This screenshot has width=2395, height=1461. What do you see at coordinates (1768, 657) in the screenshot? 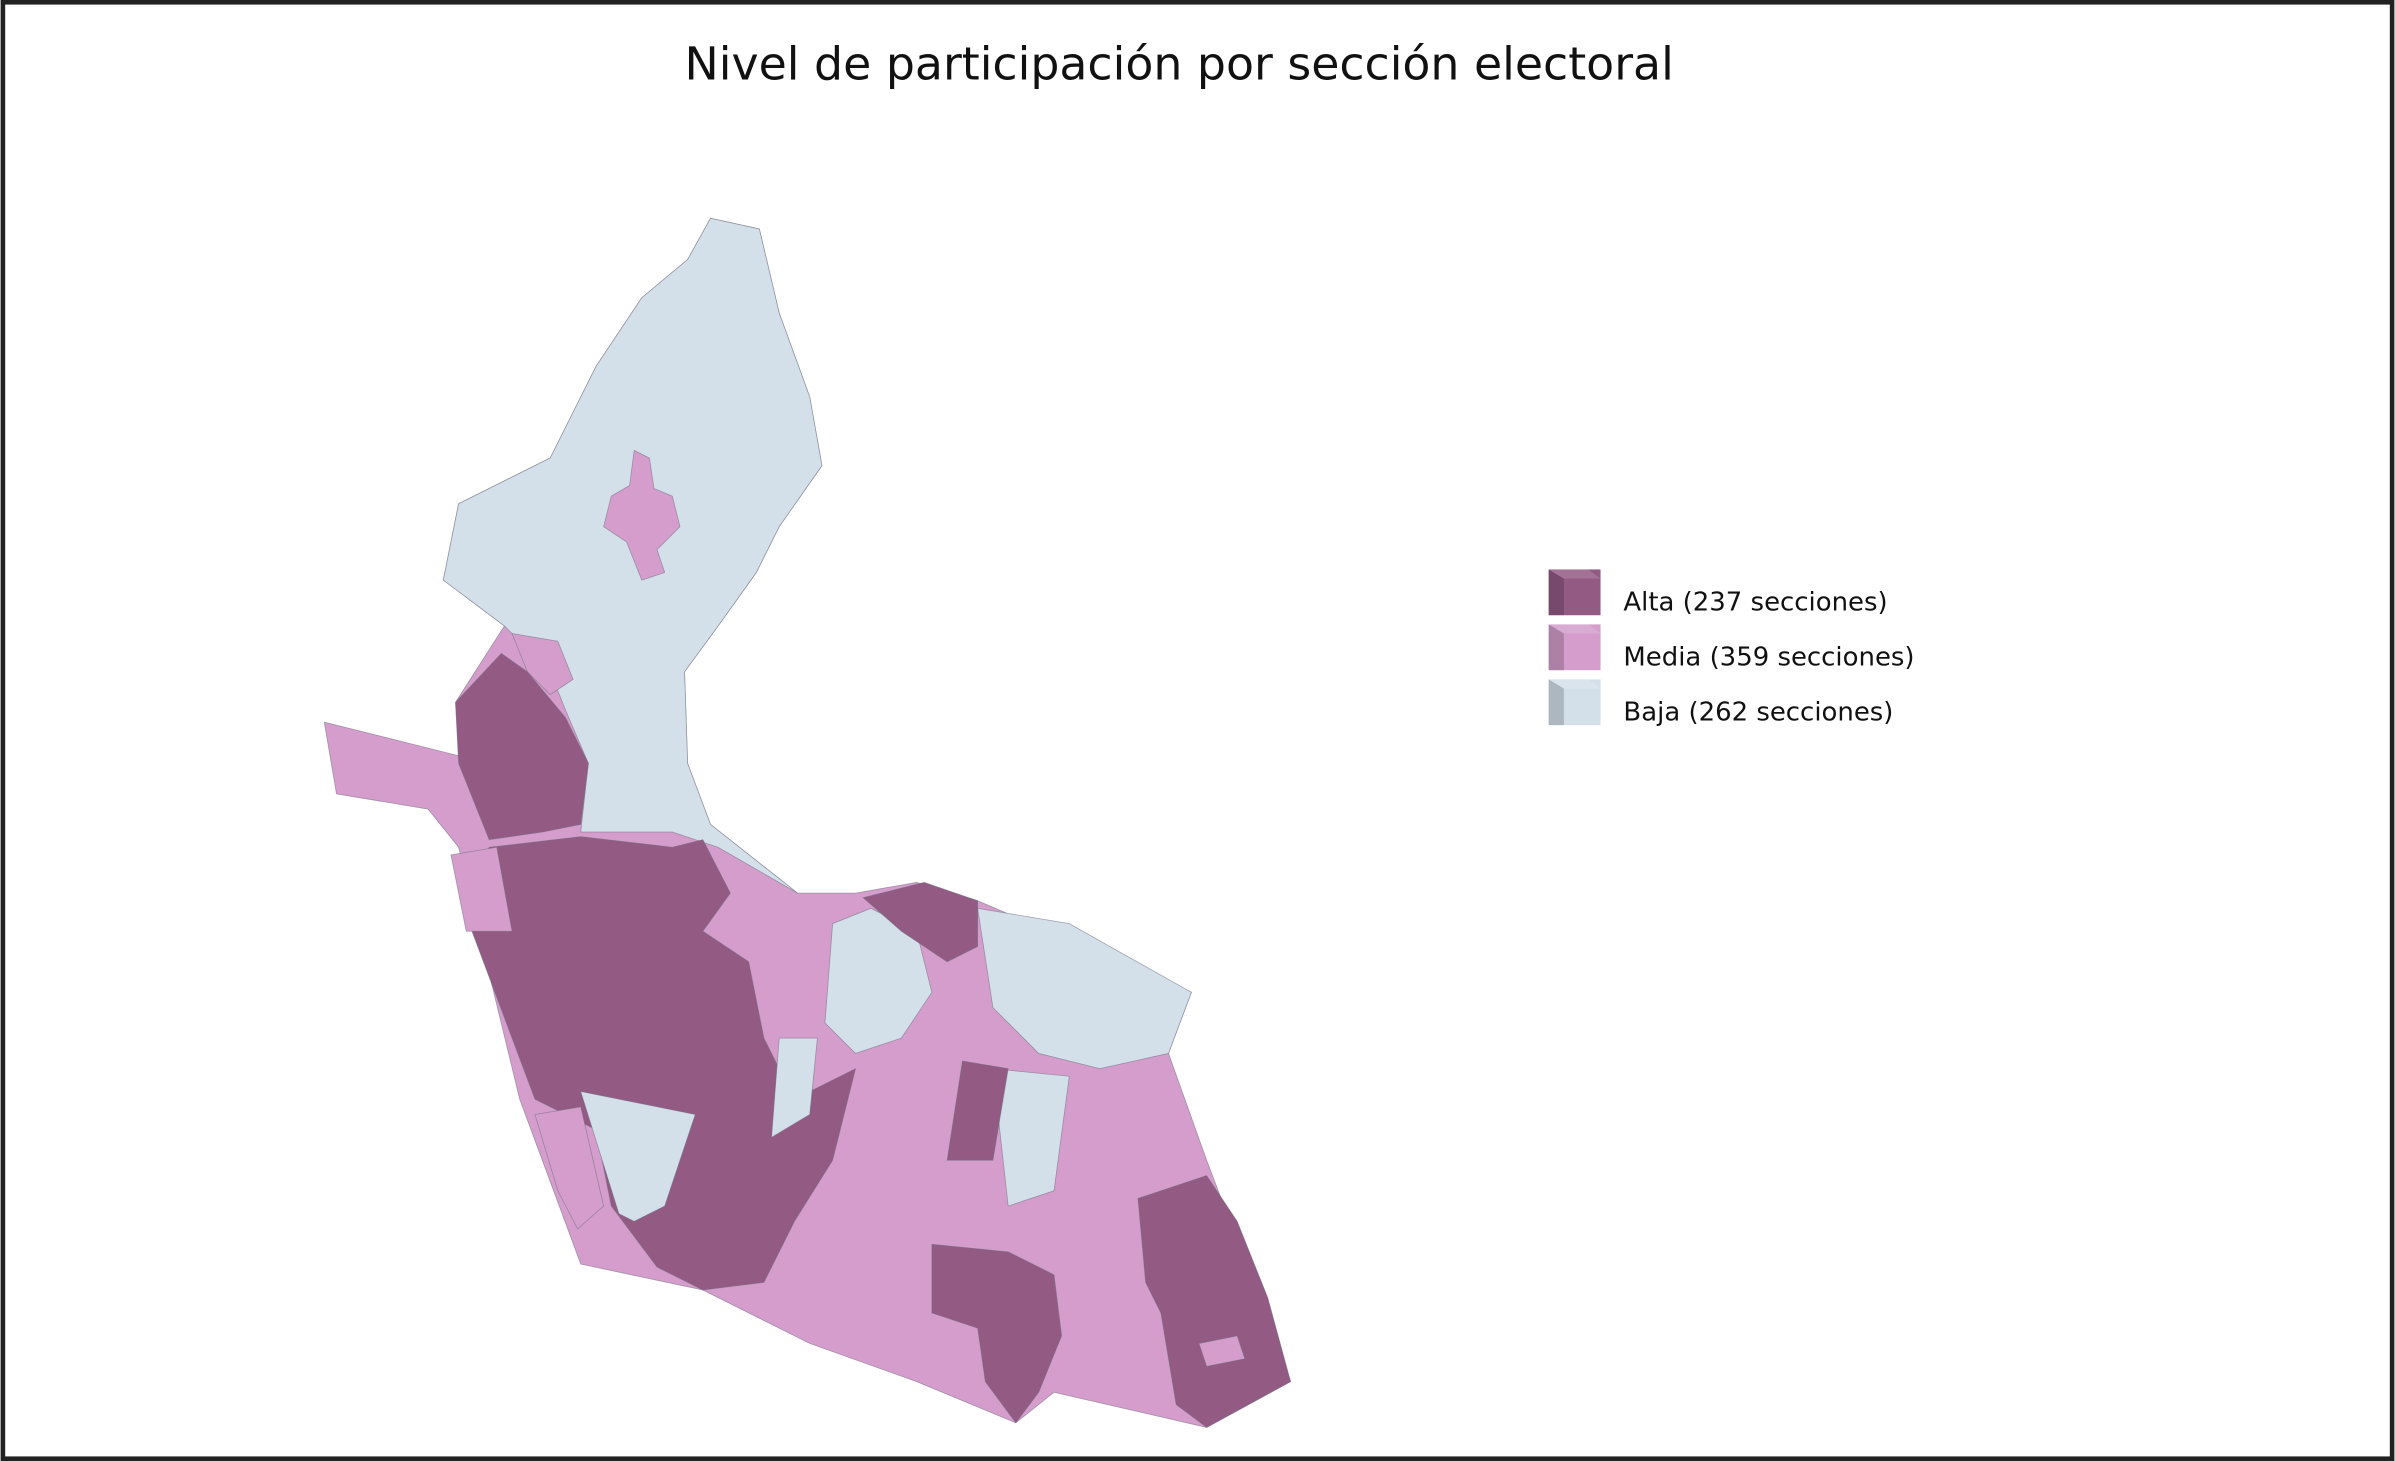
I see `legend-label: Media (359 secciones)` at bounding box center [1768, 657].